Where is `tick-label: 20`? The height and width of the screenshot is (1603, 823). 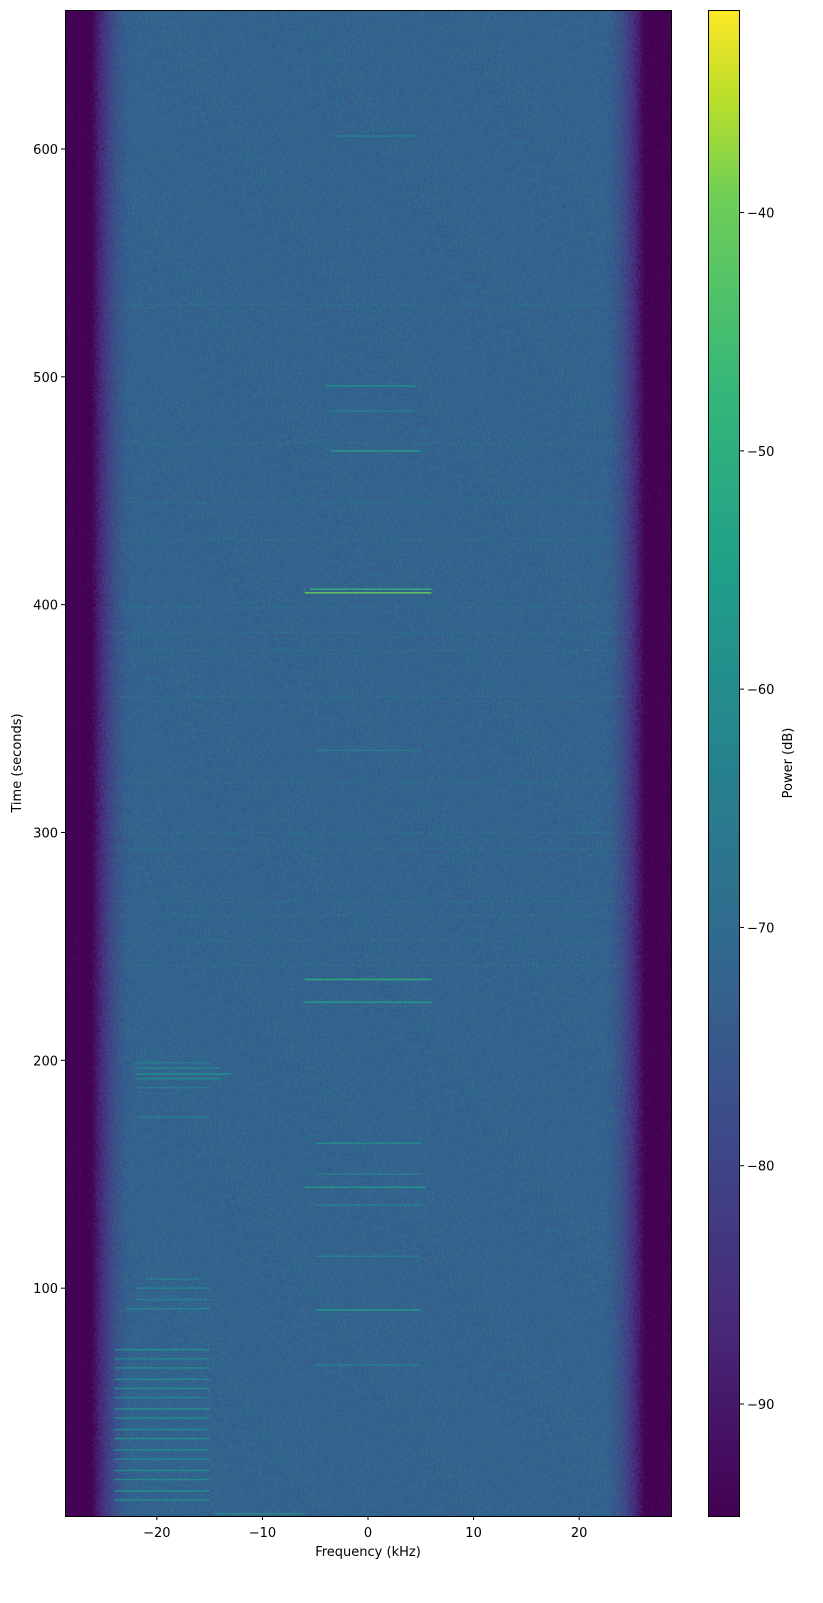 tick-label: 20 is located at coordinates (579, 1533).